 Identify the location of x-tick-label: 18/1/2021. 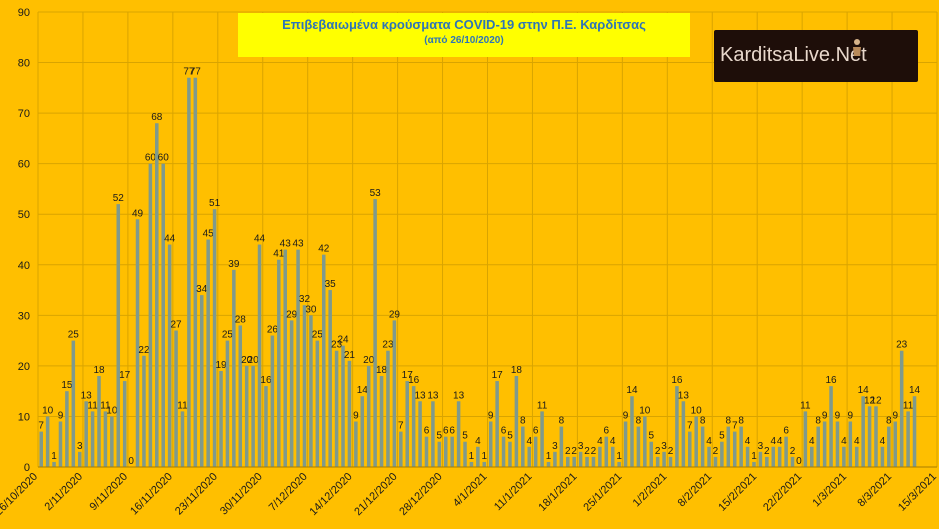
(557, 492).